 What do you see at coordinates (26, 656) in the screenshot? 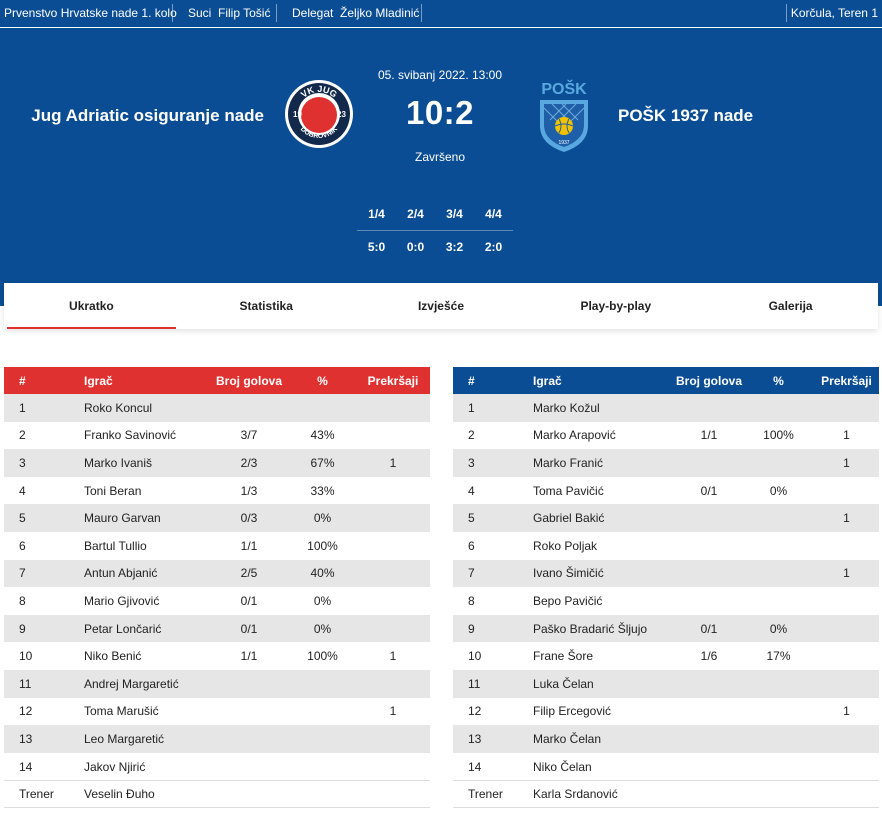
I see `cap-number: 10` at bounding box center [26, 656].